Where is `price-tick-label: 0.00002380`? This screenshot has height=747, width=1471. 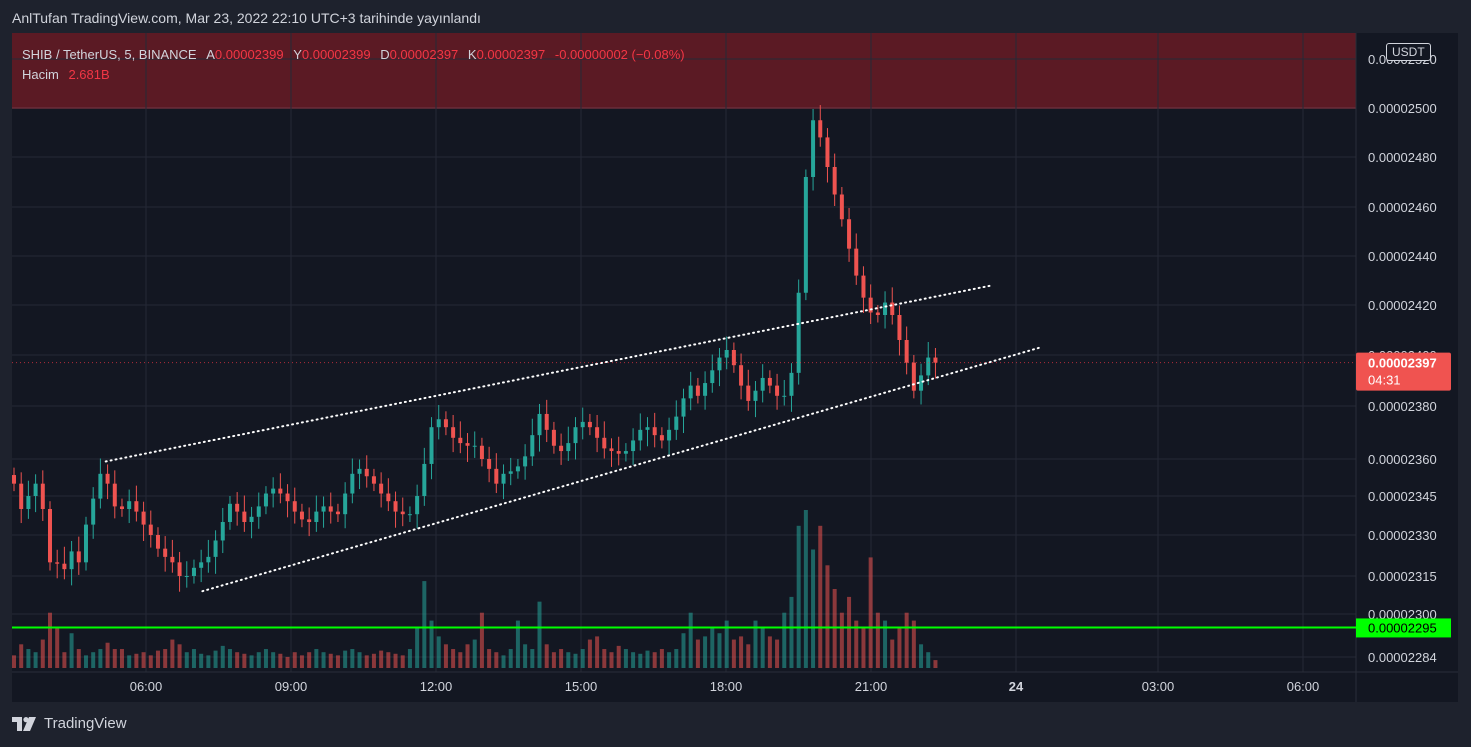
price-tick-label: 0.00002380 is located at coordinates (1402, 406).